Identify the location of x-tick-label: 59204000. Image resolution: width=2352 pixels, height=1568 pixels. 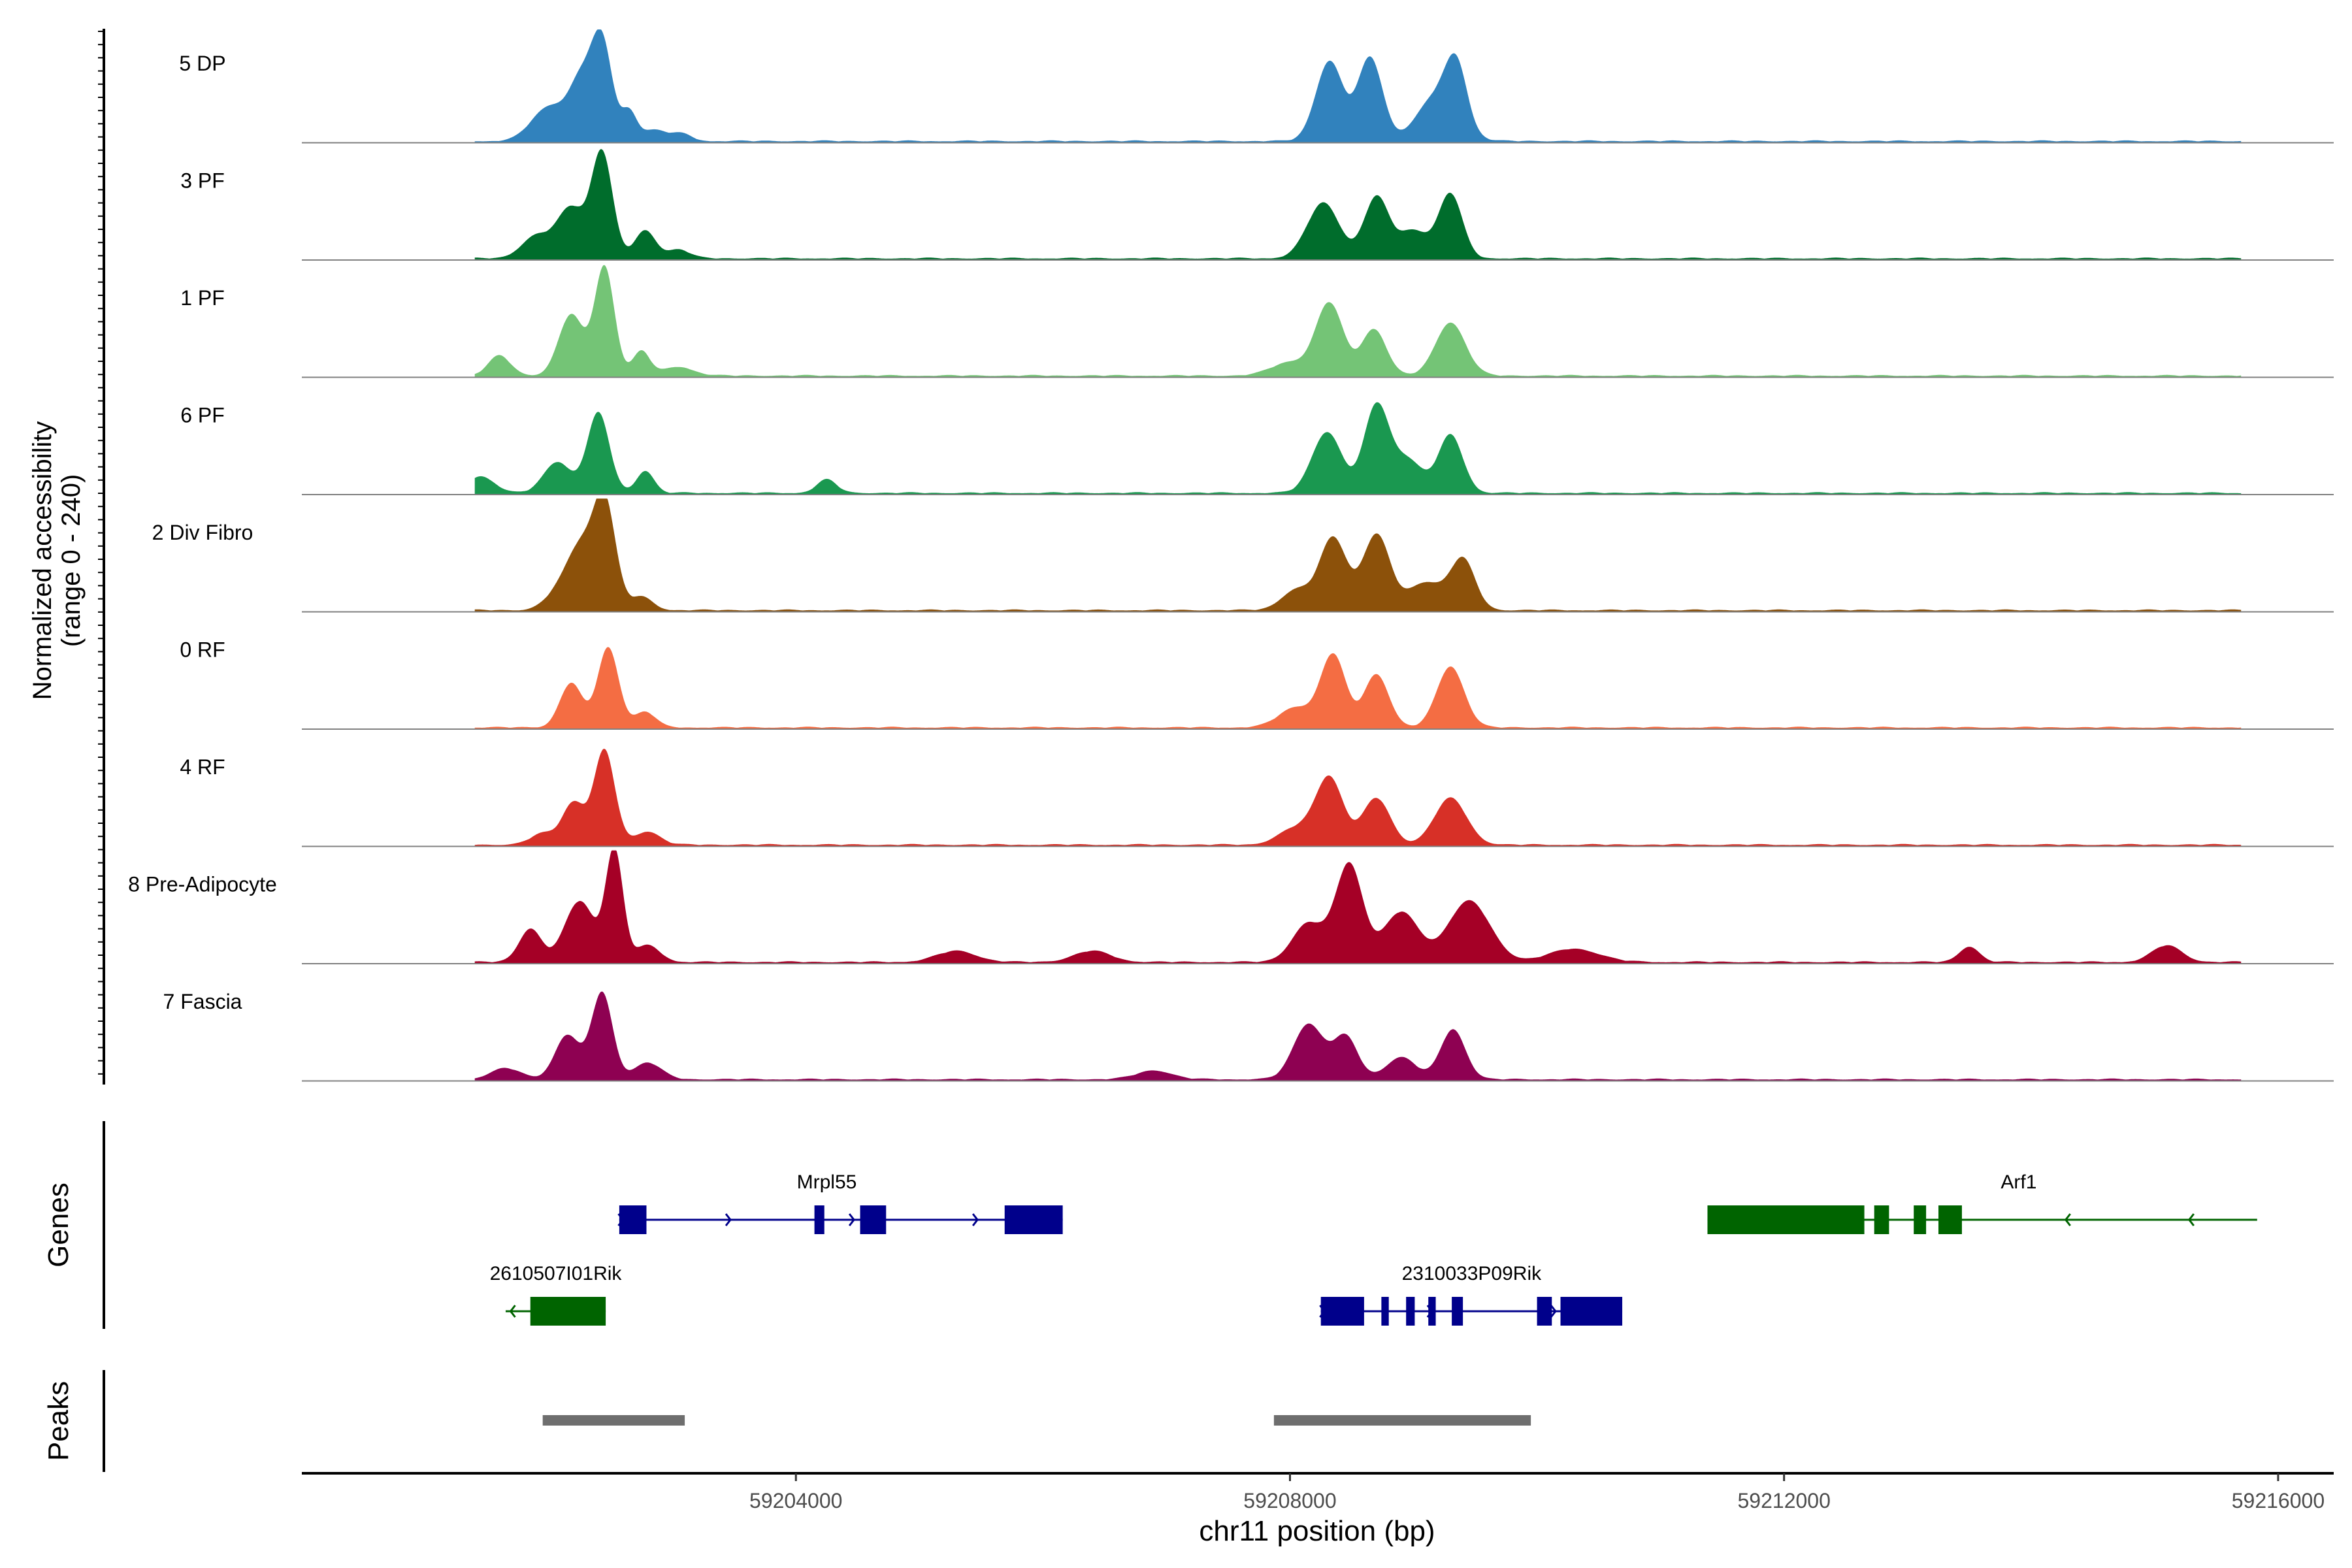
(795, 1500).